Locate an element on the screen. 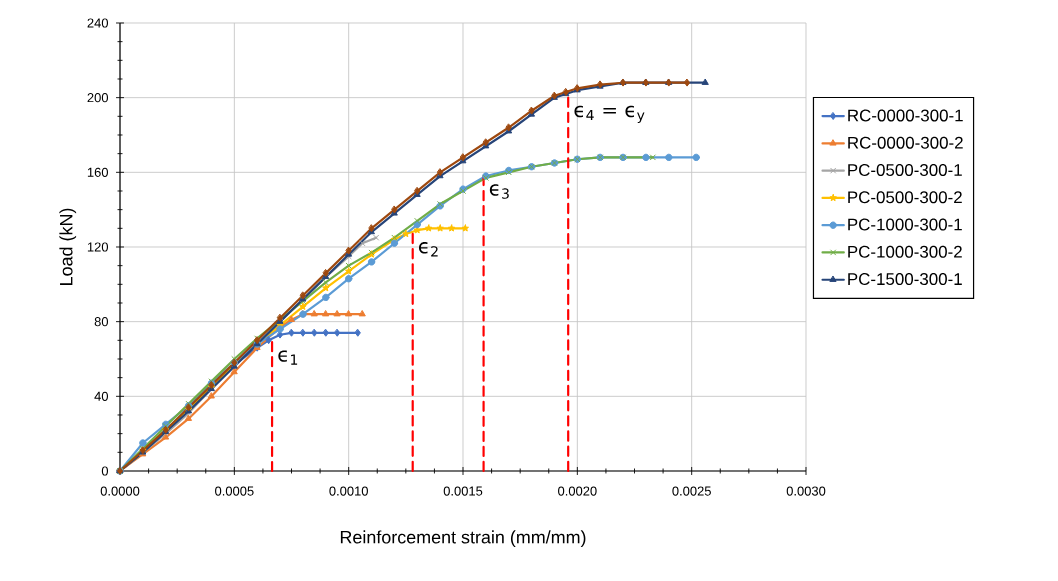 The height and width of the screenshot is (581, 1058). y-tick-label: 40 is located at coordinates (101, 396).